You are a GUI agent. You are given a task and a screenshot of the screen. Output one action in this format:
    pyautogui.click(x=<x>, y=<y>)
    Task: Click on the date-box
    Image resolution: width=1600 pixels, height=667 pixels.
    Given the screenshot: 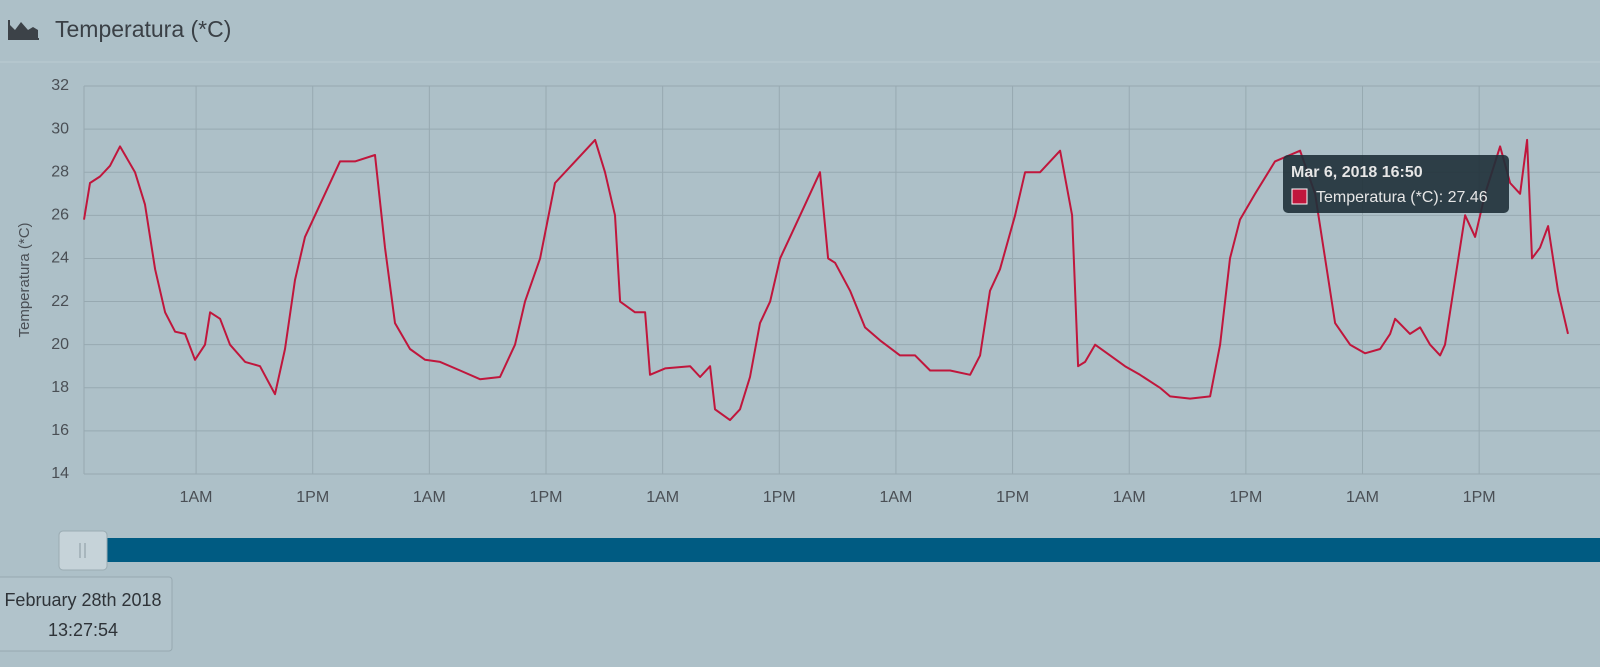 What is the action you would take?
    pyautogui.click(x=86, y=614)
    